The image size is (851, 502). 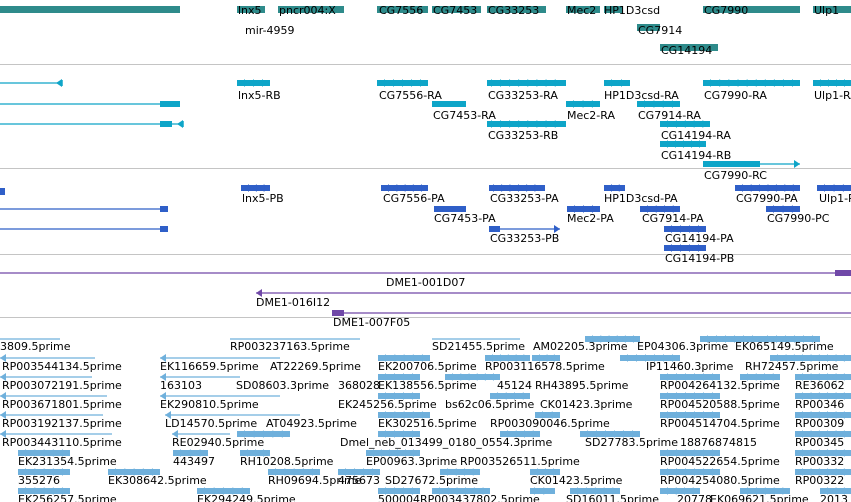 What do you see at coordinates (576, 480) in the screenshot?
I see `ests-feature-label: CK01423.5prime` at bounding box center [576, 480].